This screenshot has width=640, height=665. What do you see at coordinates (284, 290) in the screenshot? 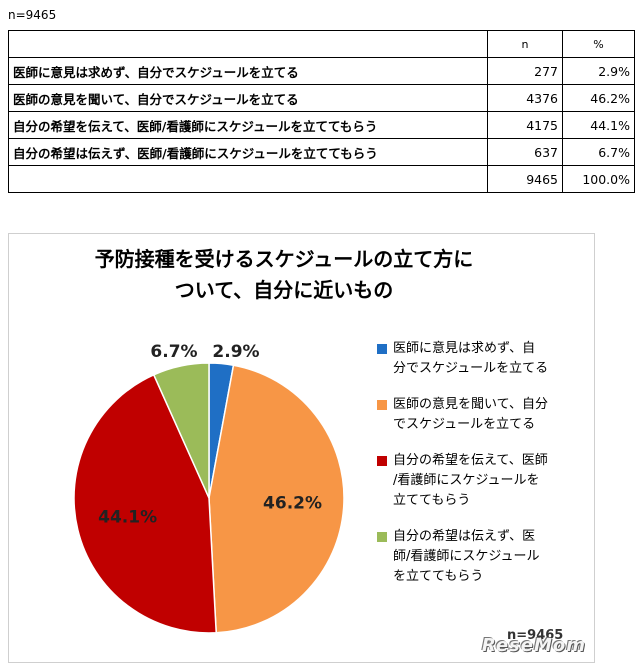
I see `chart-title-line-2: ついて、自分に近いもの` at bounding box center [284, 290].